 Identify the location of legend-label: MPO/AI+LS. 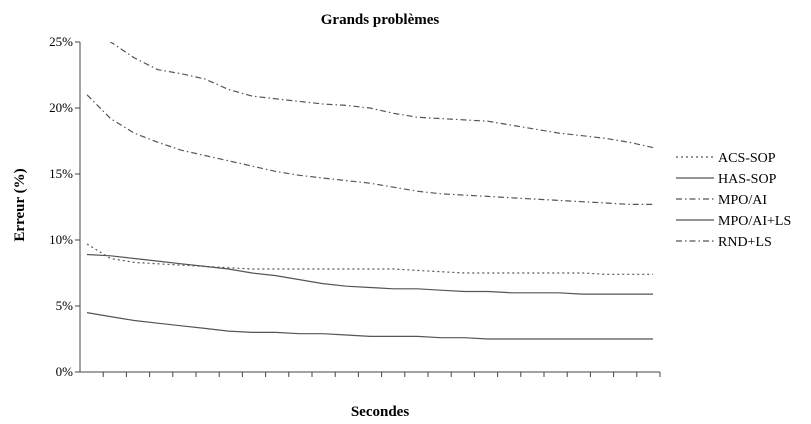
(754, 221).